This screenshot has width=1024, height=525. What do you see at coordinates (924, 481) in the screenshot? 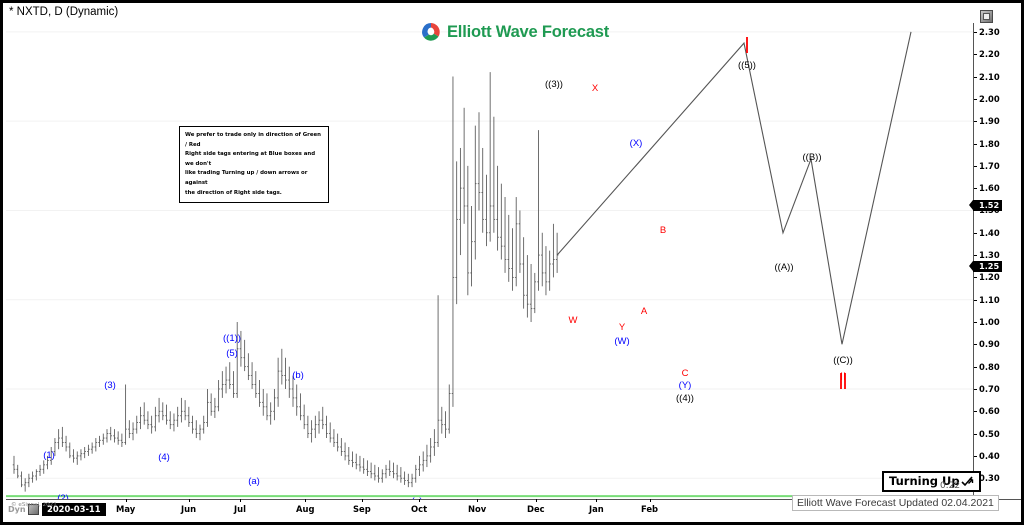
I see `turning-up-label: Turning Up` at bounding box center [924, 481].